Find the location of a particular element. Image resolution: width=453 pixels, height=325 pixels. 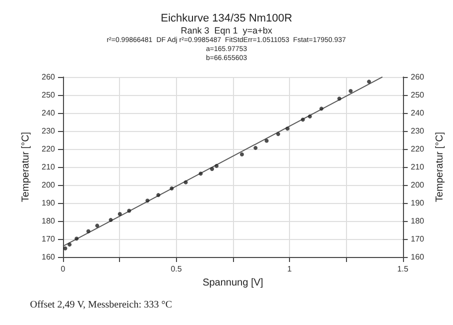

y-tick-label: 220 is located at coordinates (49, 149).